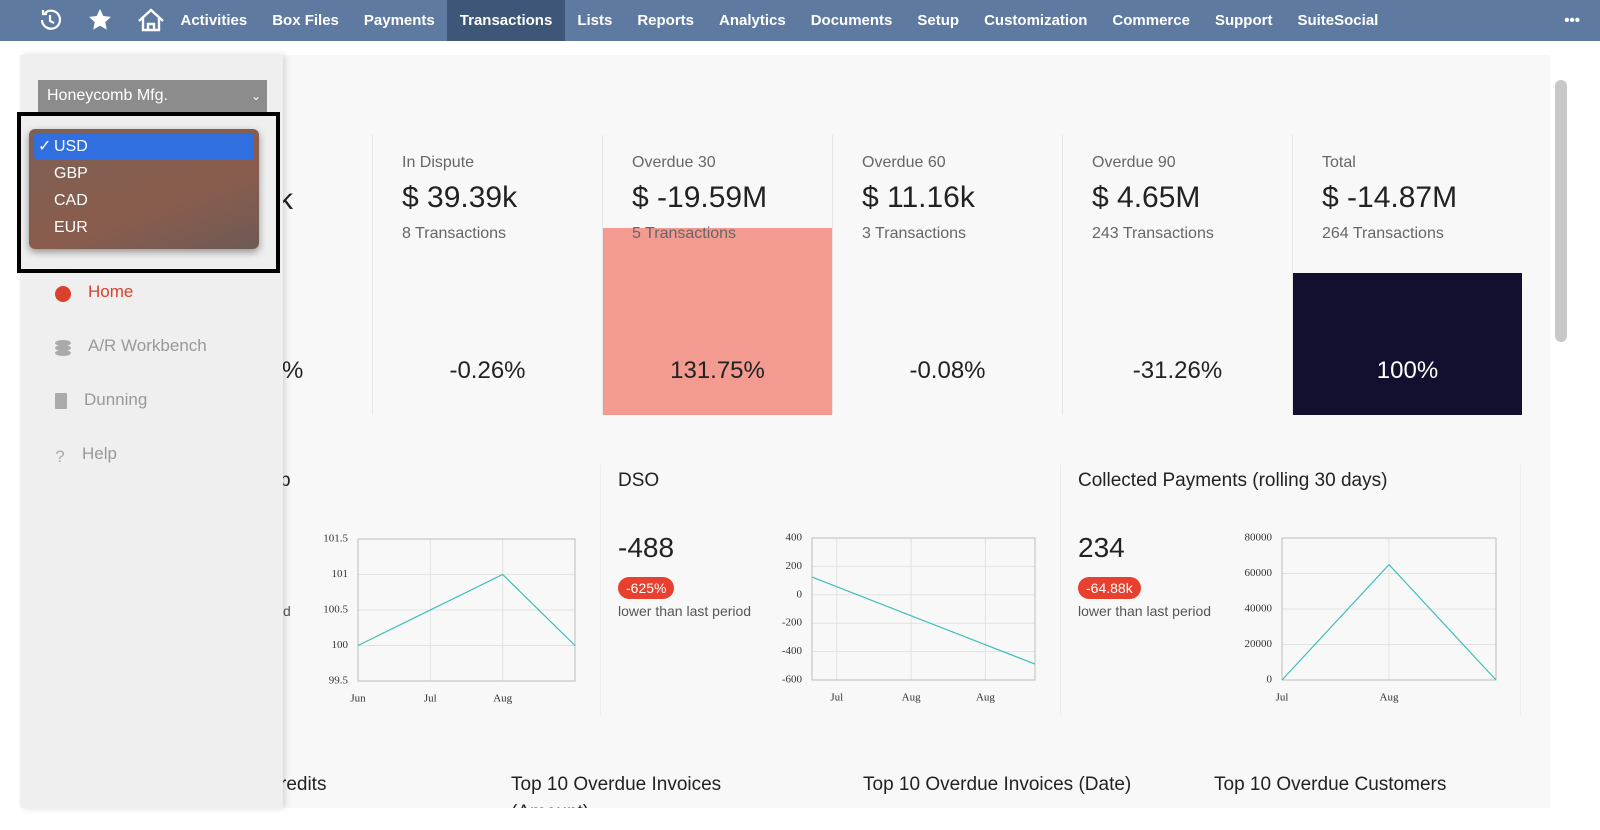  I want to click on nav-item: Commerce, so click(1151, 20).